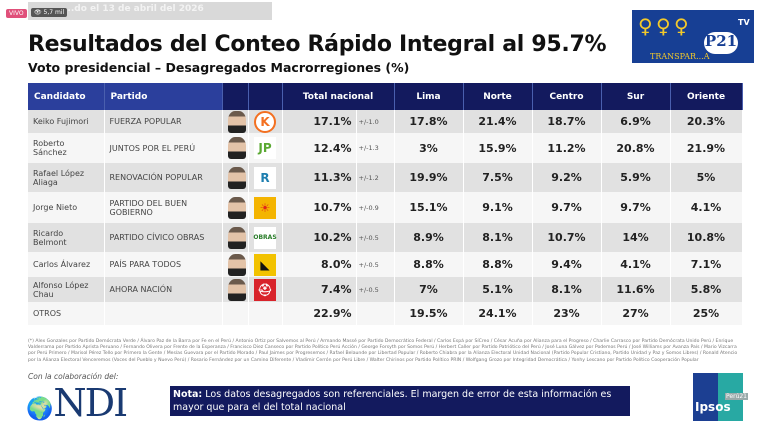 This screenshot has height=429, width=768. Describe the element at coordinates (693, 36) in the screenshot. I see `peru21-transparencia-logo: ♀ ♀ ♀ P21 TV TRANSPAR...A` at that location.